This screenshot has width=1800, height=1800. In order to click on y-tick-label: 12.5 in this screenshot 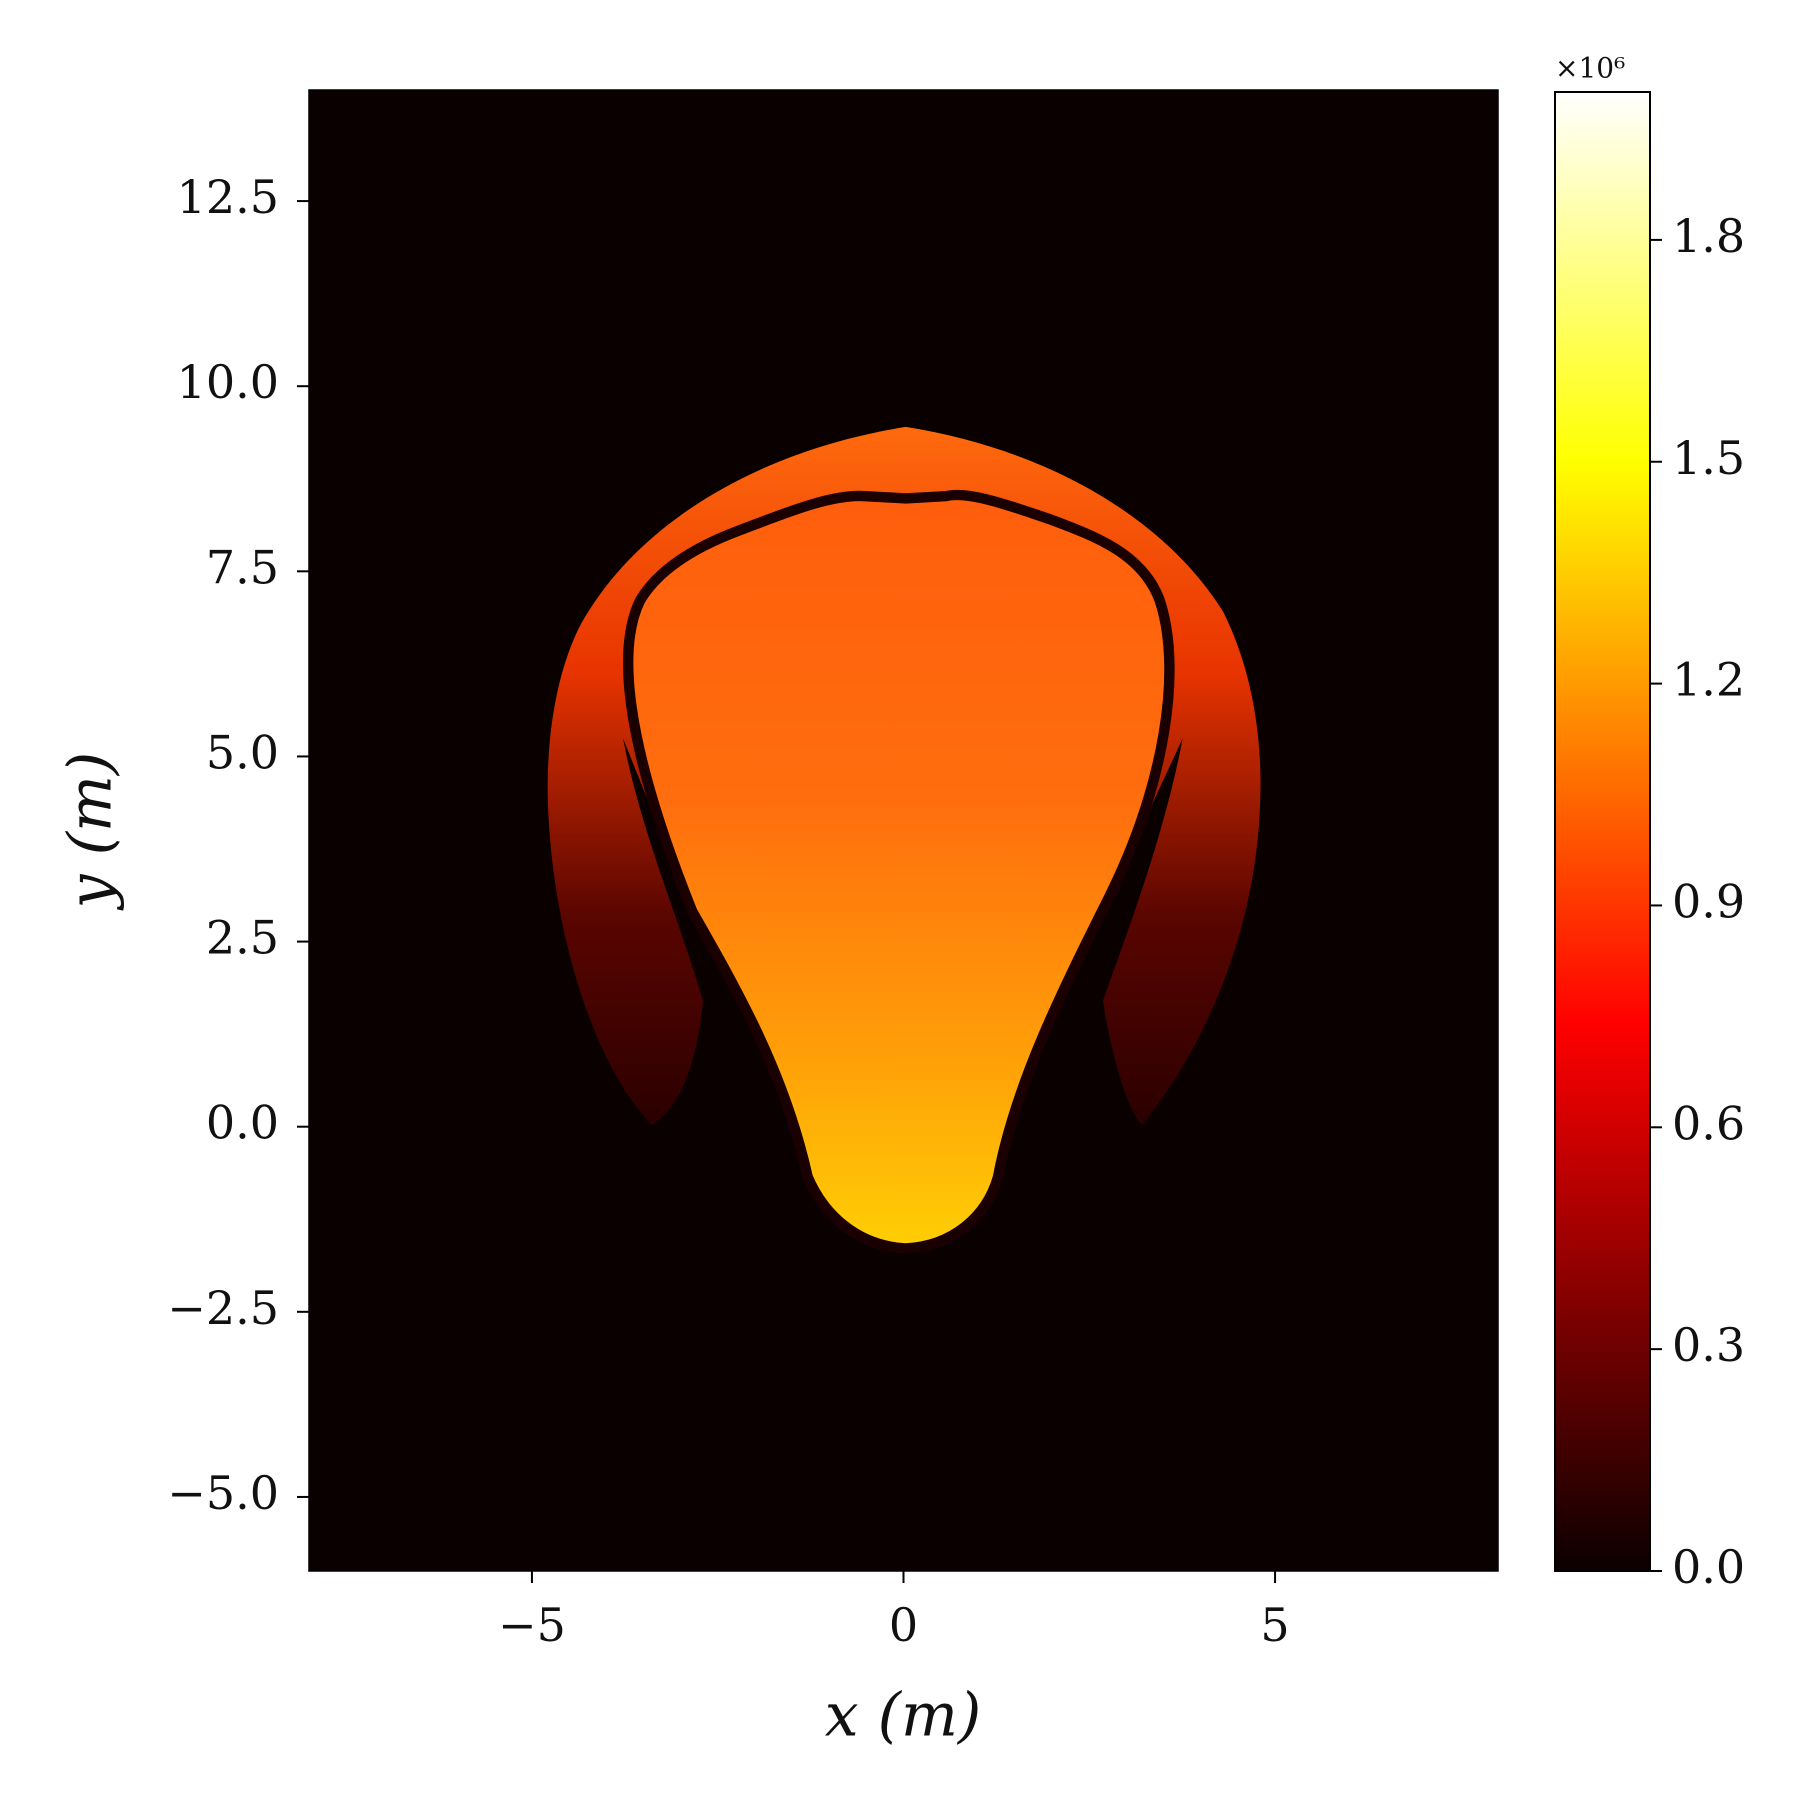, I will do `click(228, 197)`.